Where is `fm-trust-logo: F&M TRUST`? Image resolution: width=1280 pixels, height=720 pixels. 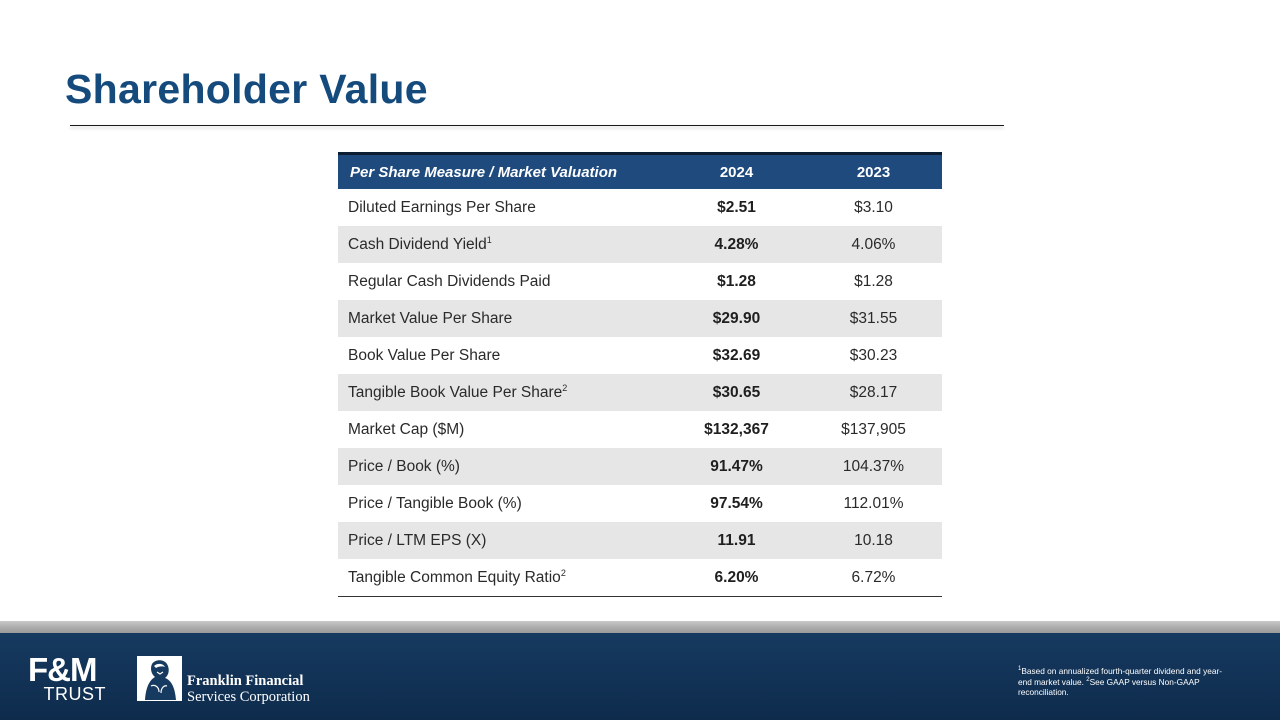 fm-trust-logo: F&M TRUST is located at coordinates (70, 677).